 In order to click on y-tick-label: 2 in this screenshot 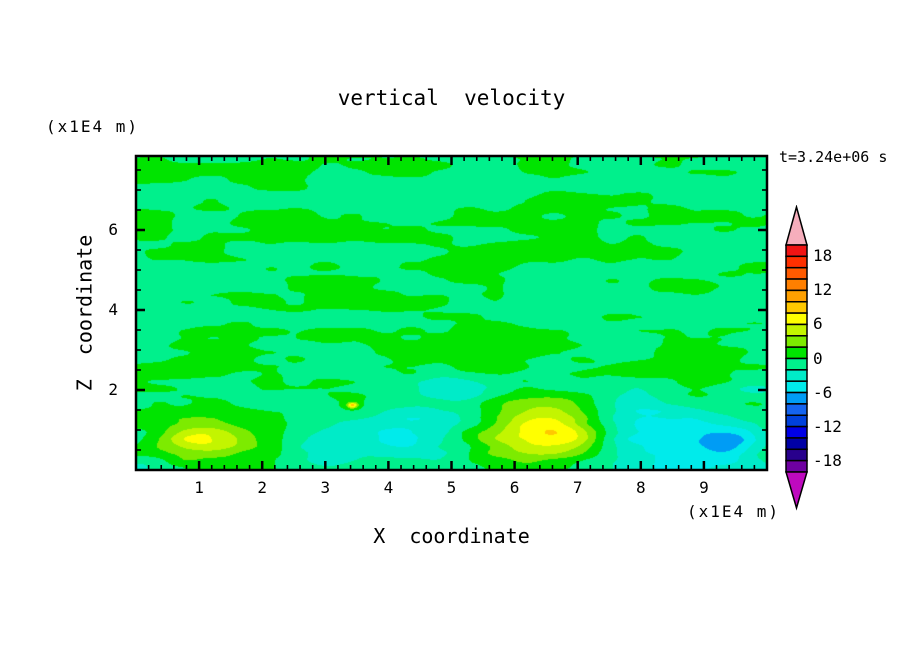, I will do `click(113, 389)`.